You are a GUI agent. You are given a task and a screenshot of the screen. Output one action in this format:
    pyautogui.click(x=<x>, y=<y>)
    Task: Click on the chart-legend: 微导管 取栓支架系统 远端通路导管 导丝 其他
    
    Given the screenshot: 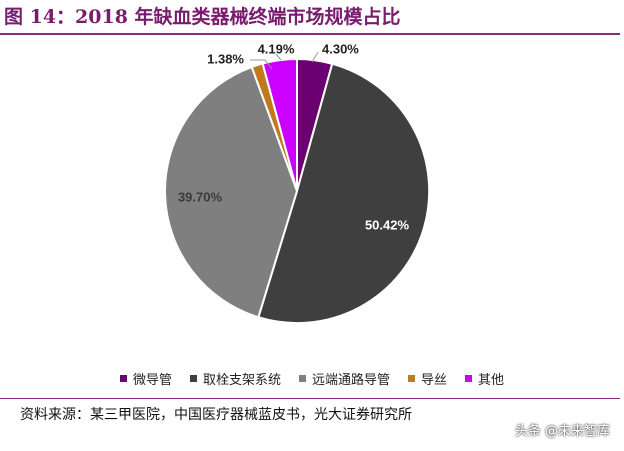 What is the action you would take?
    pyautogui.click(x=312, y=378)
    